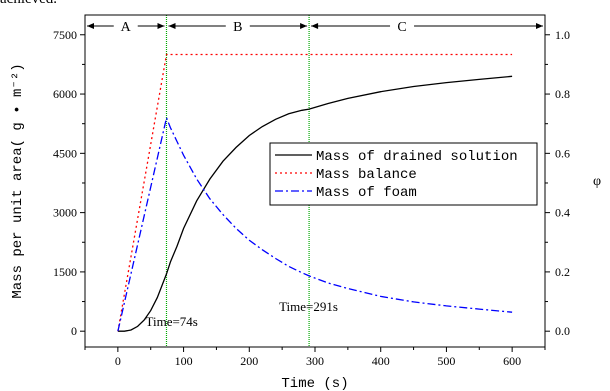  I want to click on x-tick-label: 500, so click(446, 361).